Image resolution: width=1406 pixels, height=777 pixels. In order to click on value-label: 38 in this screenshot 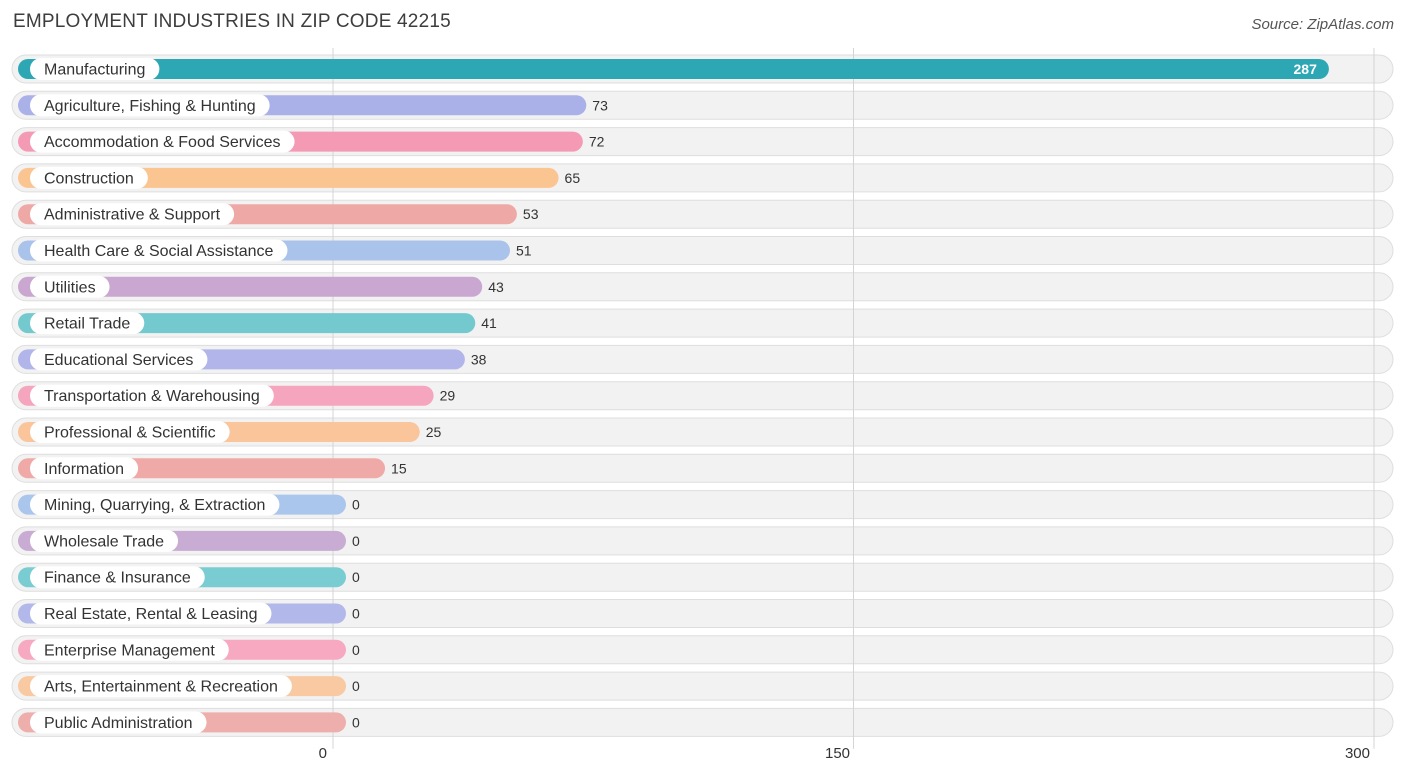, I will do `click(479, 359)`.